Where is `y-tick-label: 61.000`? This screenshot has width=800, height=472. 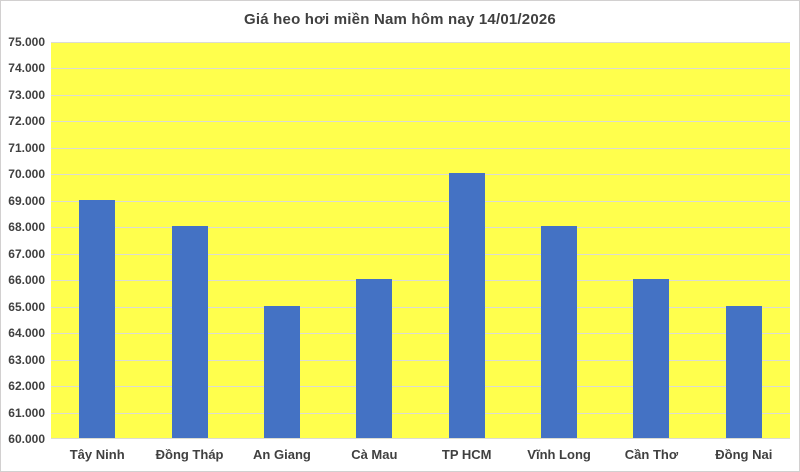 y-tick-label: 61.000 is located at coordinates (26, 412).